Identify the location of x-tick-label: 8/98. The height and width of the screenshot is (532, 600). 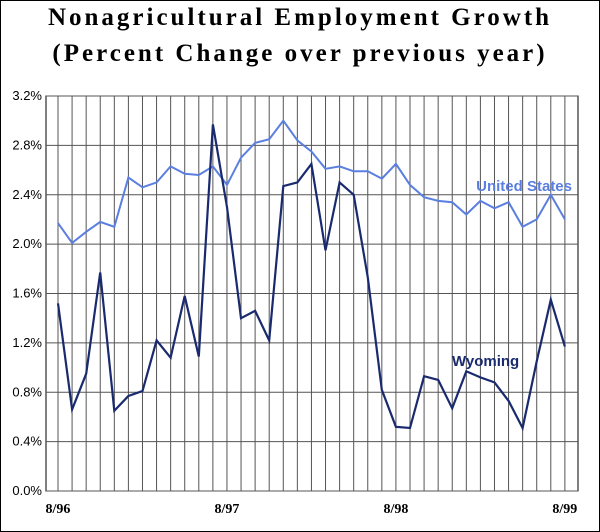
(395, 509).